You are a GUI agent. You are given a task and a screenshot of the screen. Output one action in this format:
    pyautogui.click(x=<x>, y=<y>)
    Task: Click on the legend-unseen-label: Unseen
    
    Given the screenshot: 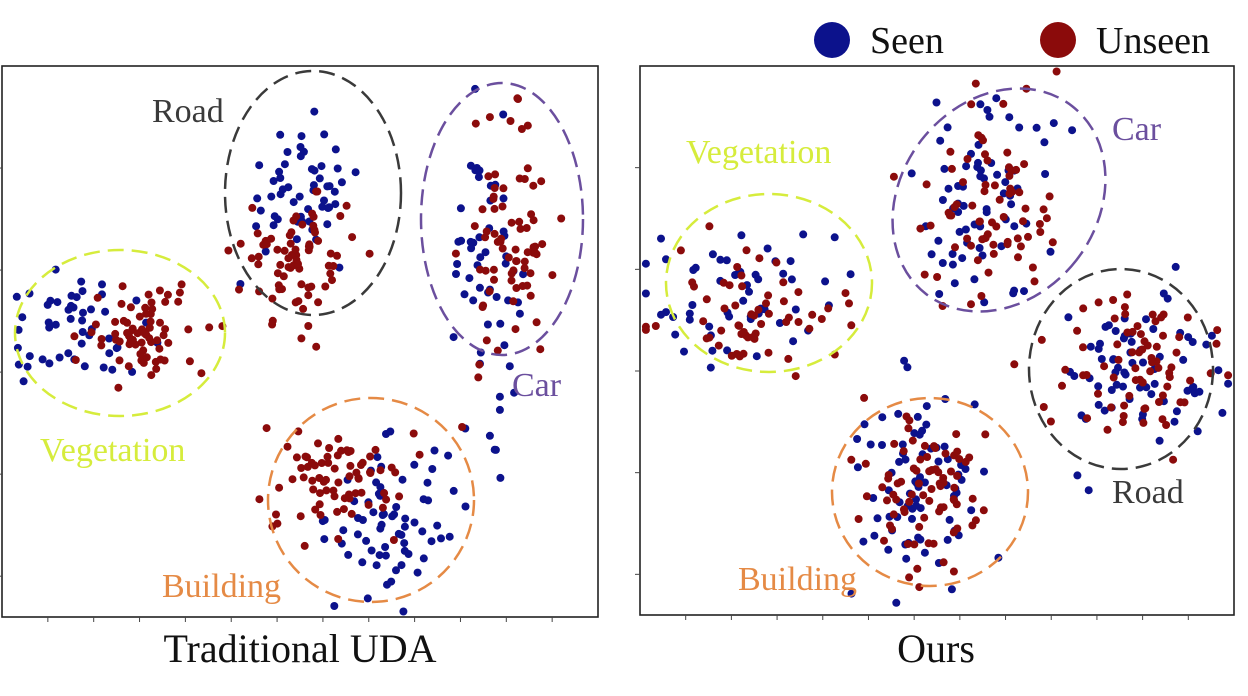 What is the action you would take?
    pyautogui.click(x=1153, y=41)
    